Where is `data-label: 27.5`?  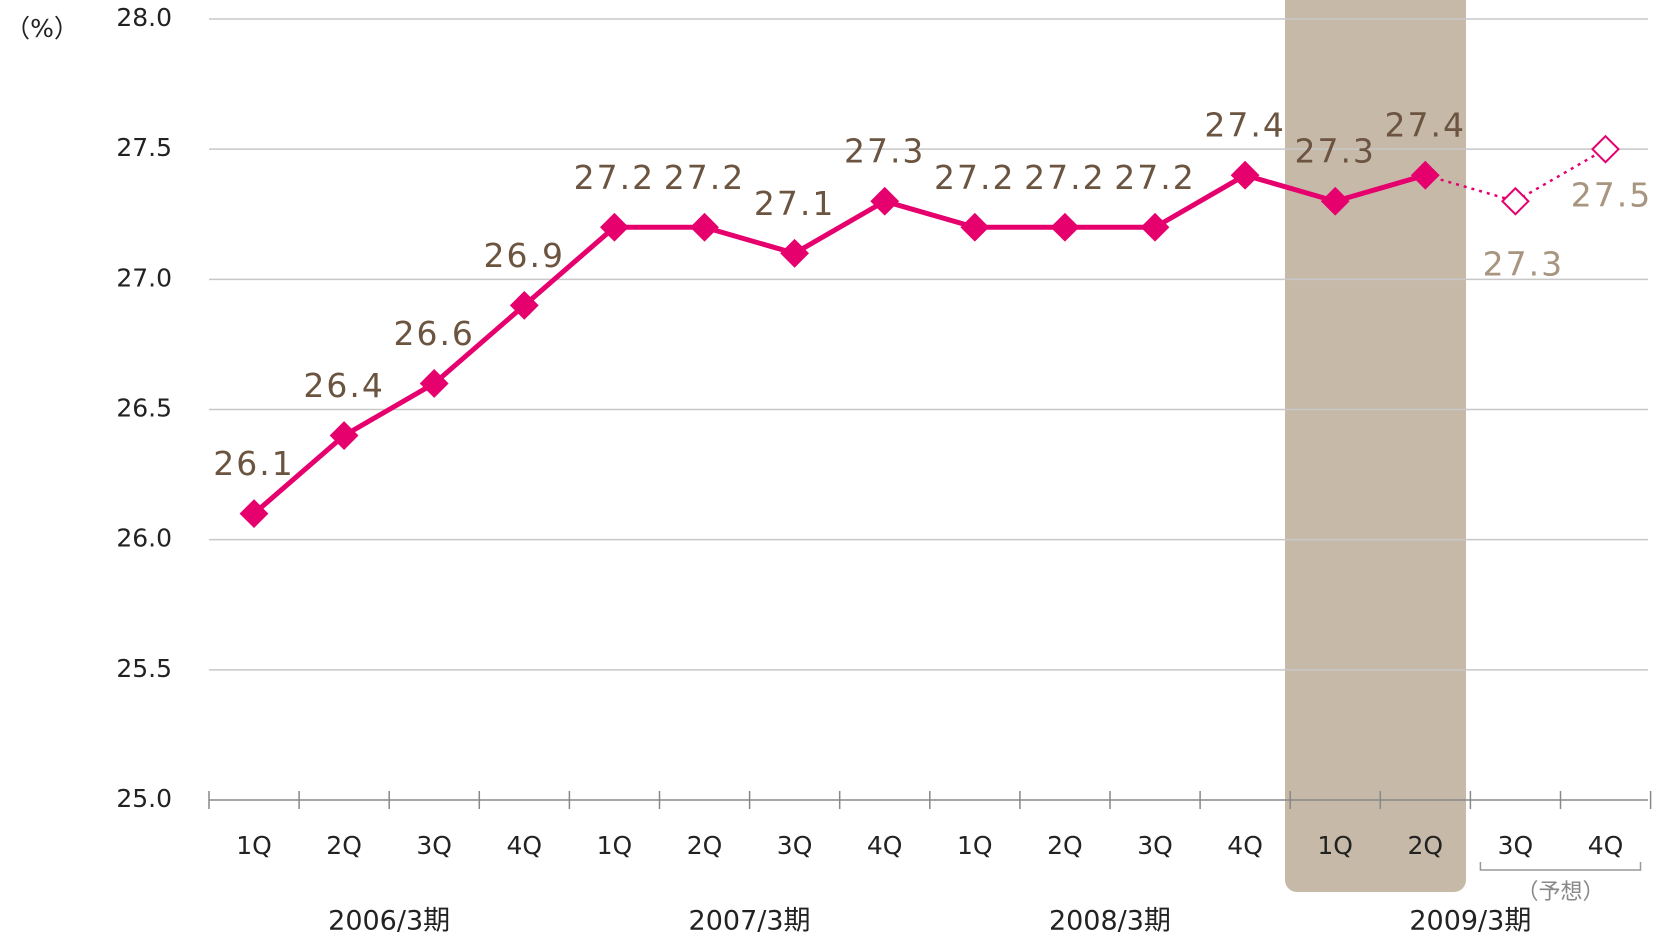 data-label: 27.5 is located at coordinates (1611, 195).